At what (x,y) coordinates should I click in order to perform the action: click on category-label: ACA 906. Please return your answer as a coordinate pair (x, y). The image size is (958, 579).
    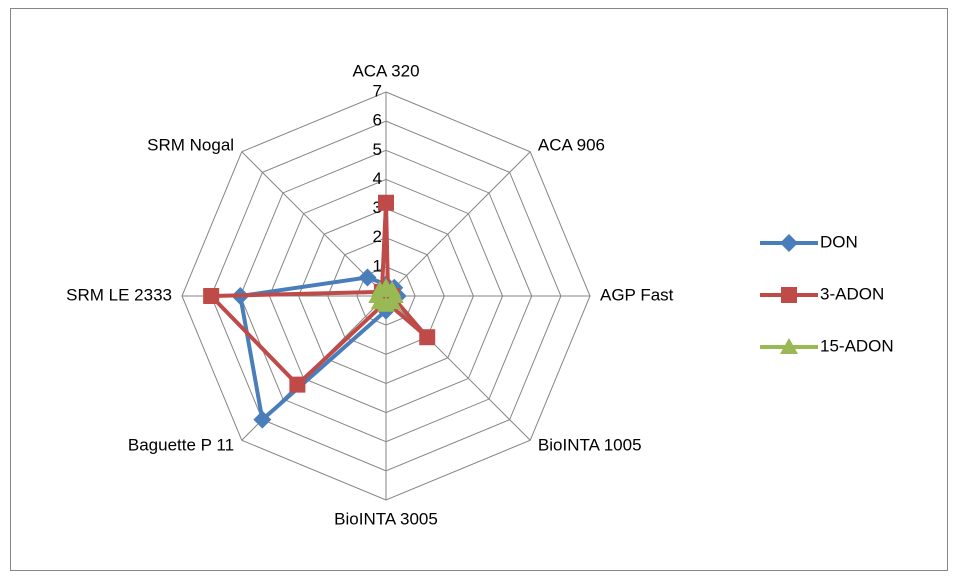
    Looking at the image, I should click on (571, 145).